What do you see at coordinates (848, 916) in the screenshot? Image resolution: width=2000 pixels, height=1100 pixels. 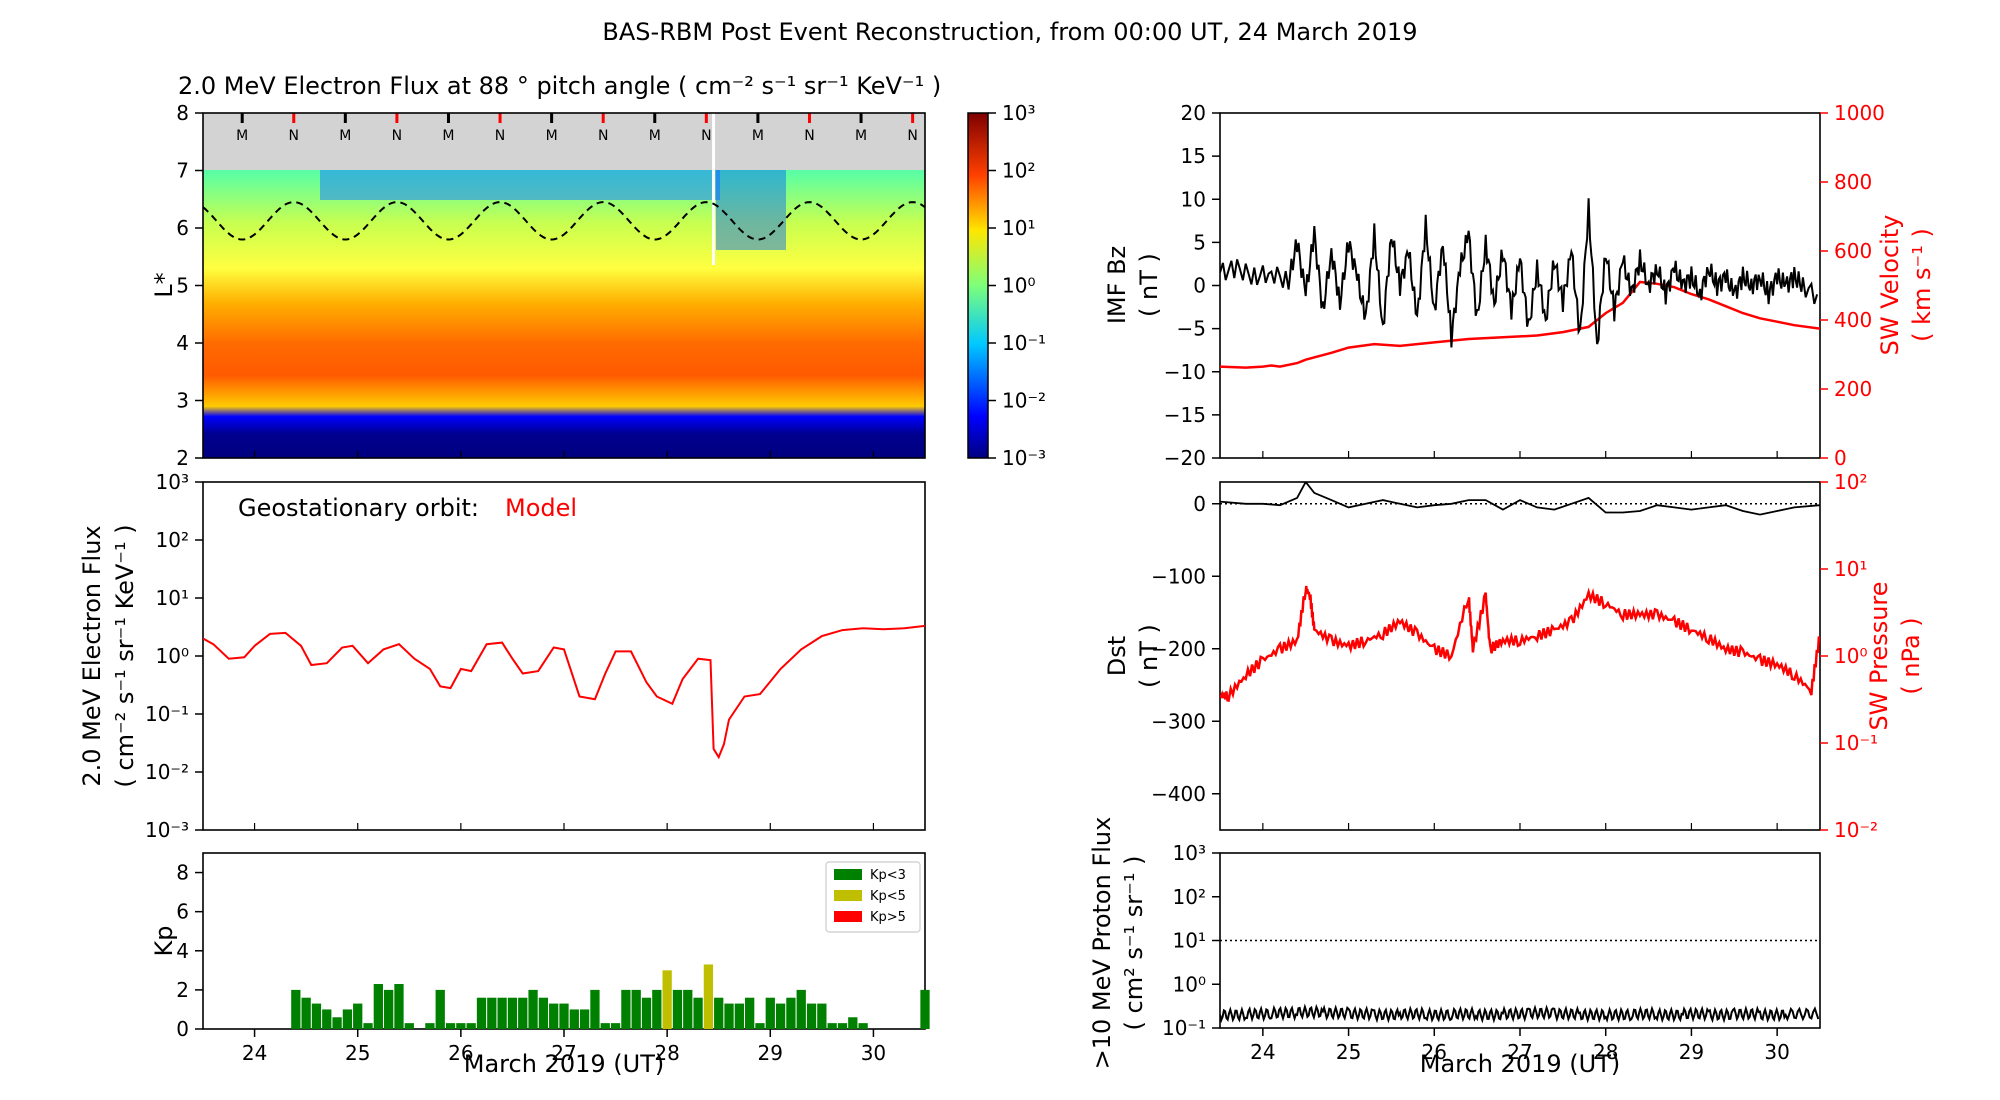 I see `kp-legend-swatch-gt5` at bounding box center [848, 916].